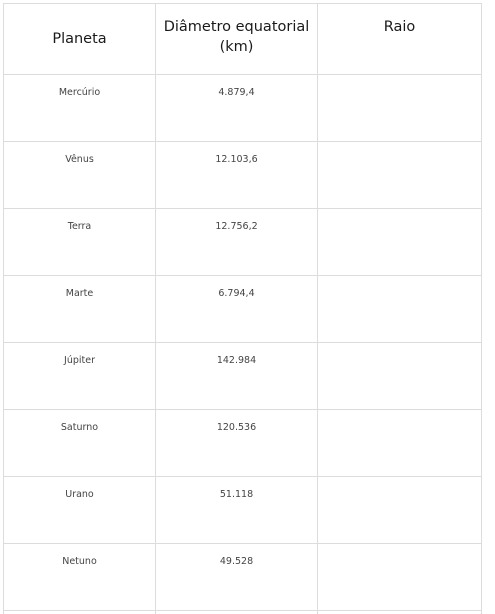 The width and height of the screenshot is (495, 614). What do you see at coordinates (80, 108) in the screenshot?
I see `cell-planet: Mercúrio` at bounding box center [80, 108].